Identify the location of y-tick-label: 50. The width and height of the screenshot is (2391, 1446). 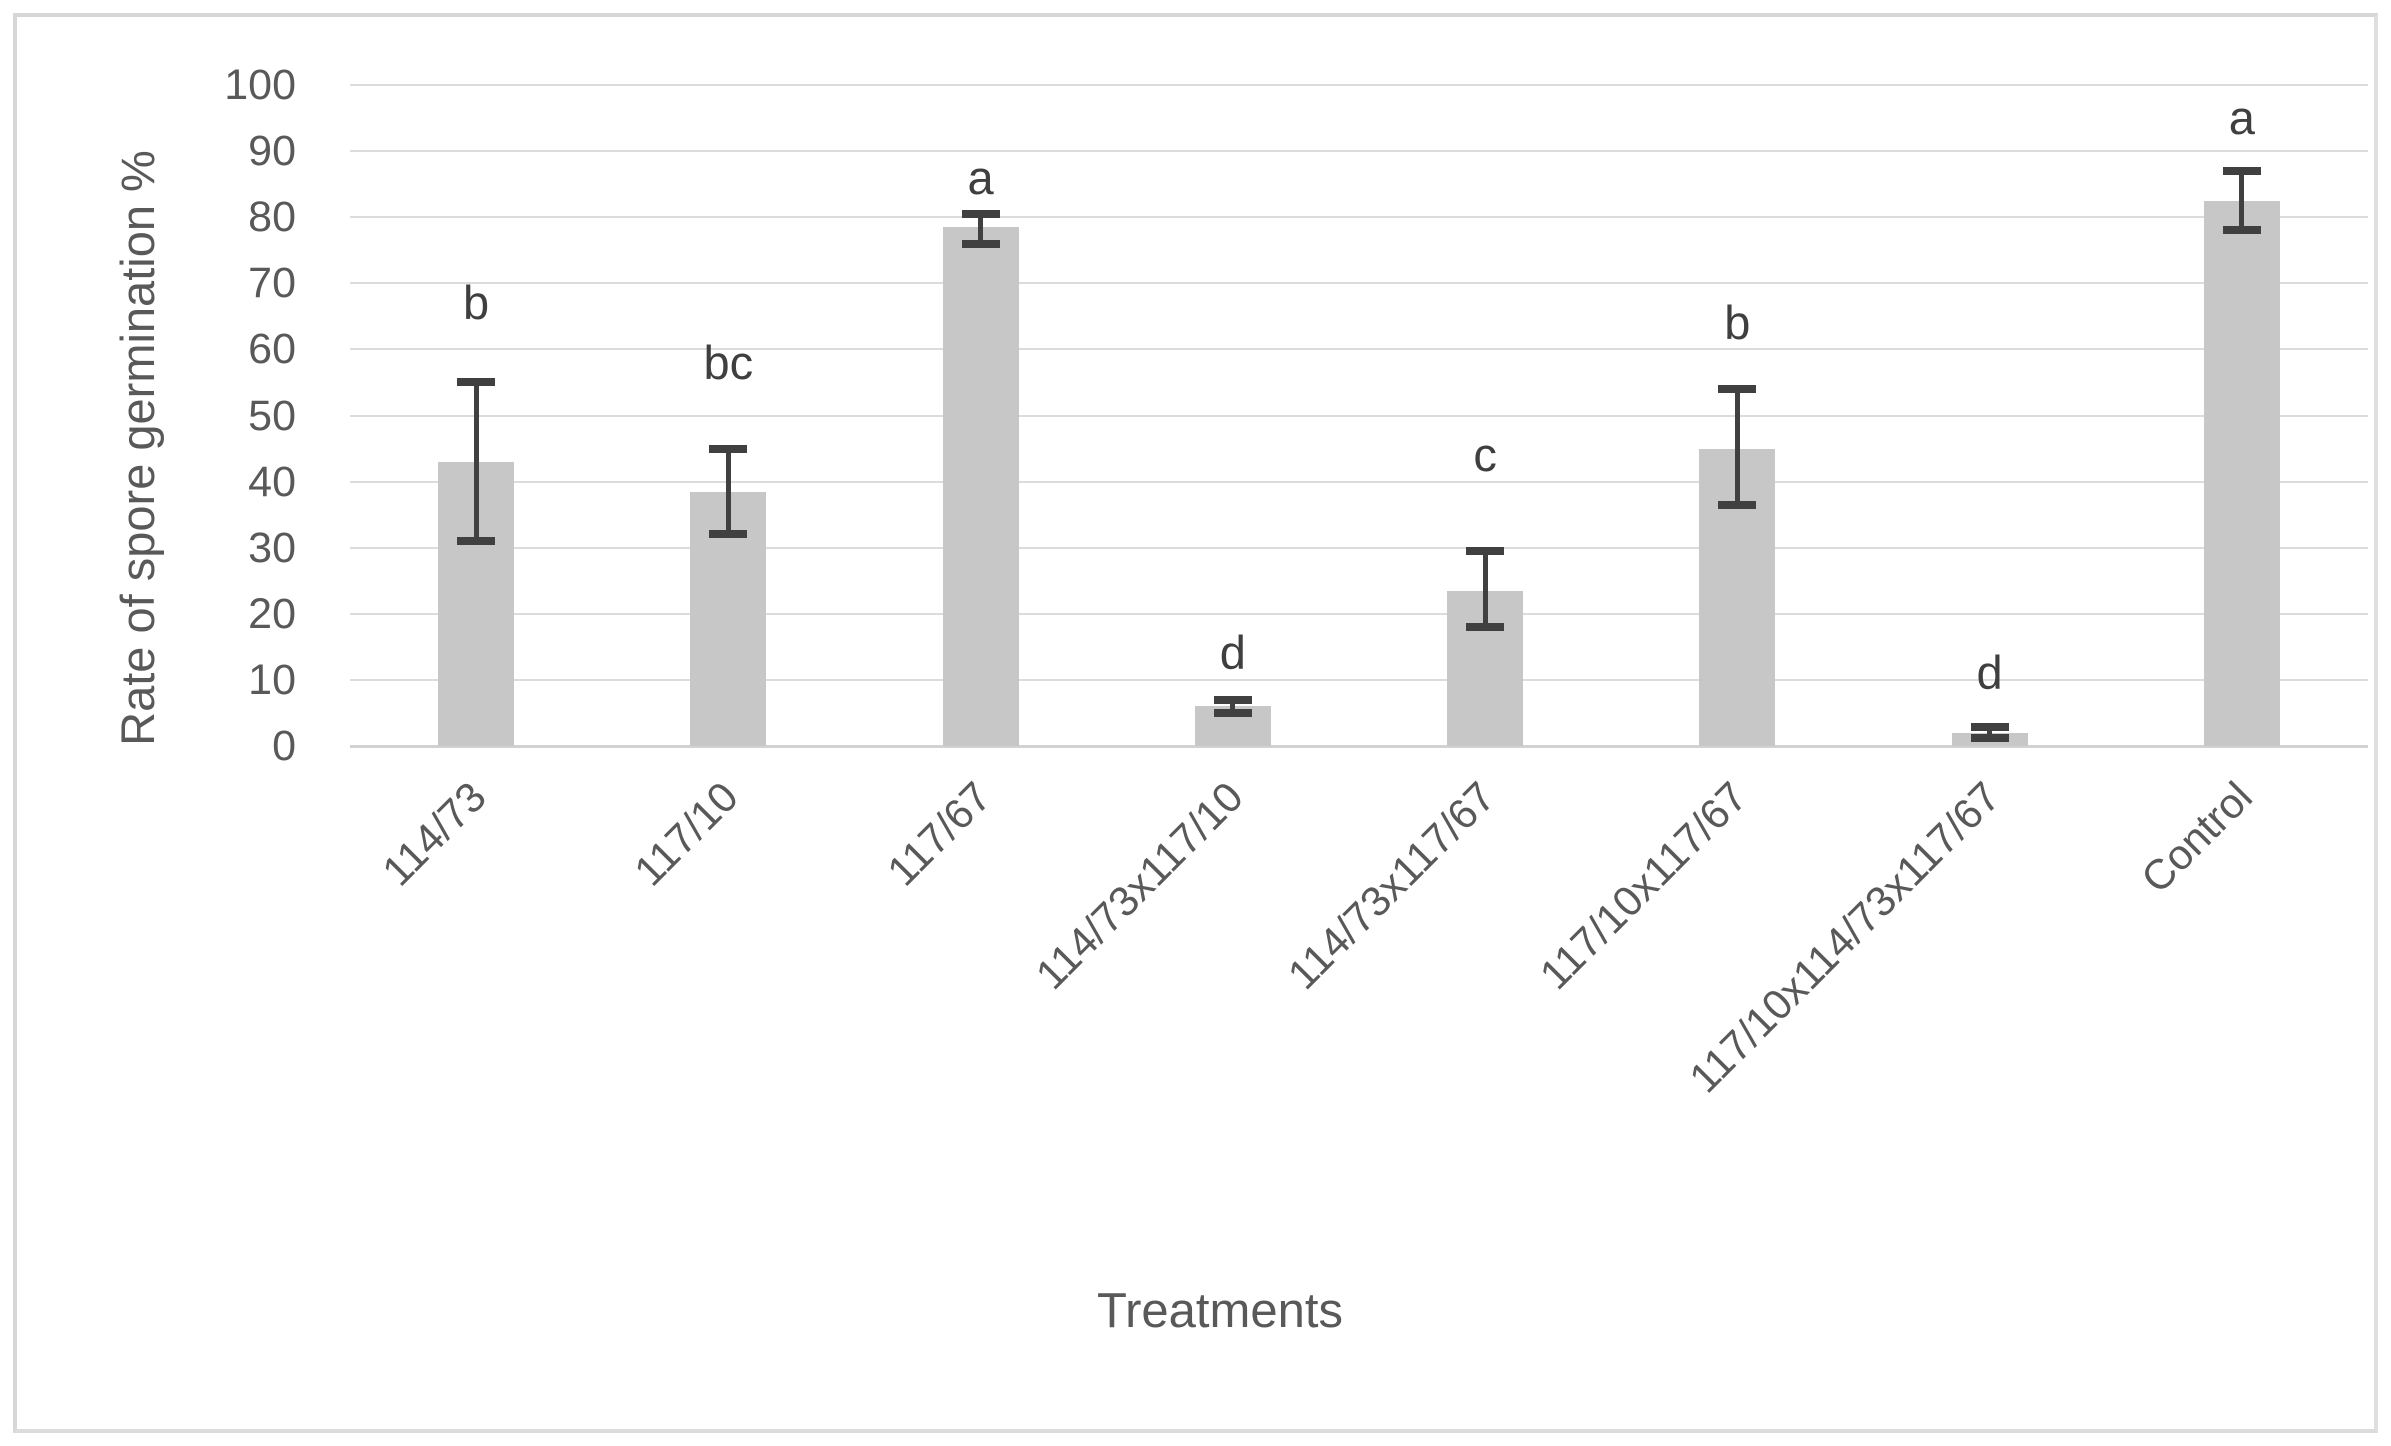
(272, 415).